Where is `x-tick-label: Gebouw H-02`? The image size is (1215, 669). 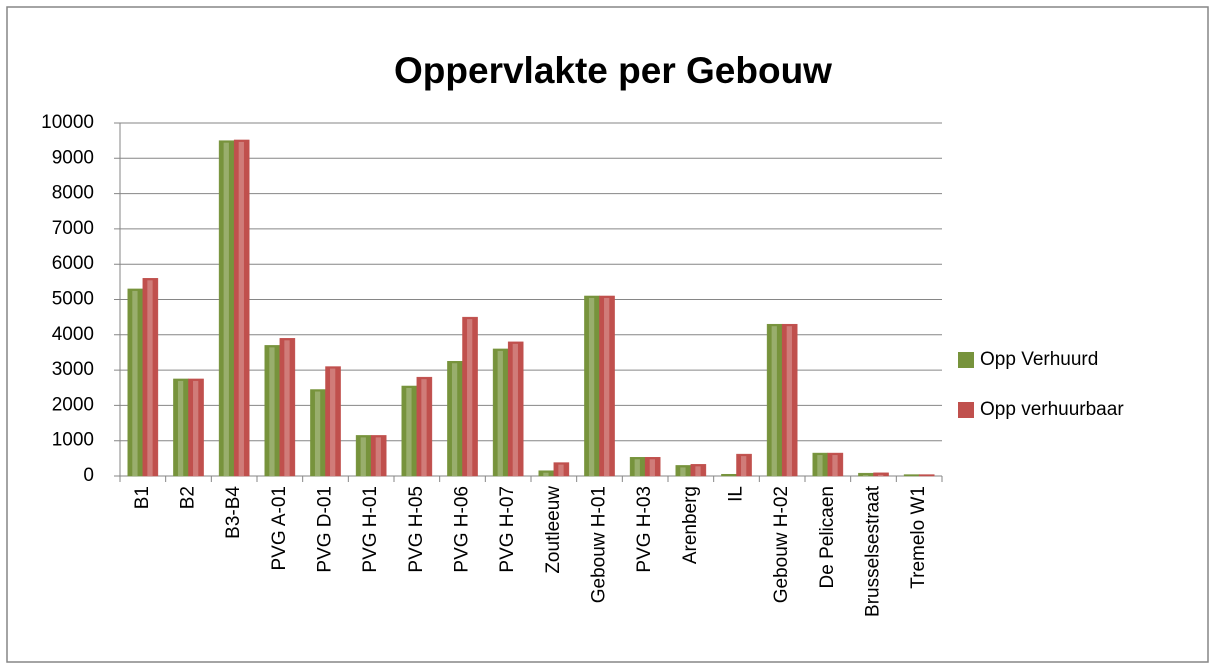
x-tick-label: Gebouw H-02 is located at coordinates (781, 544).